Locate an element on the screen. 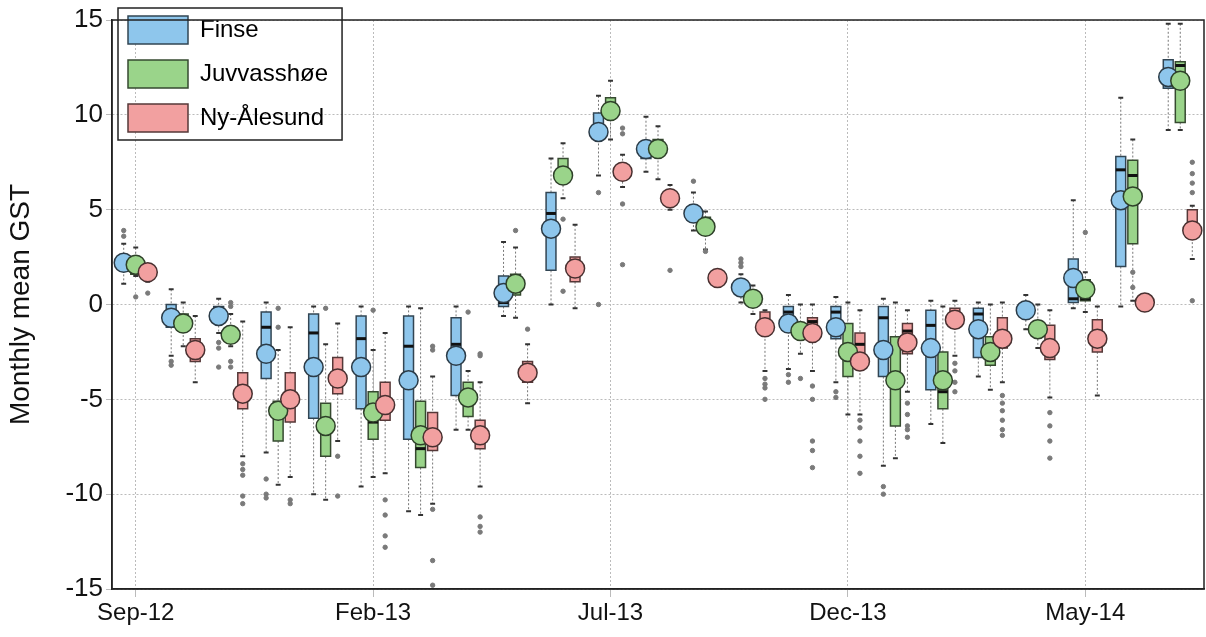 The height and width of the screenshot is (637, 1206). legend-label: Juvvasshøe is located at coordinates (264, 72).